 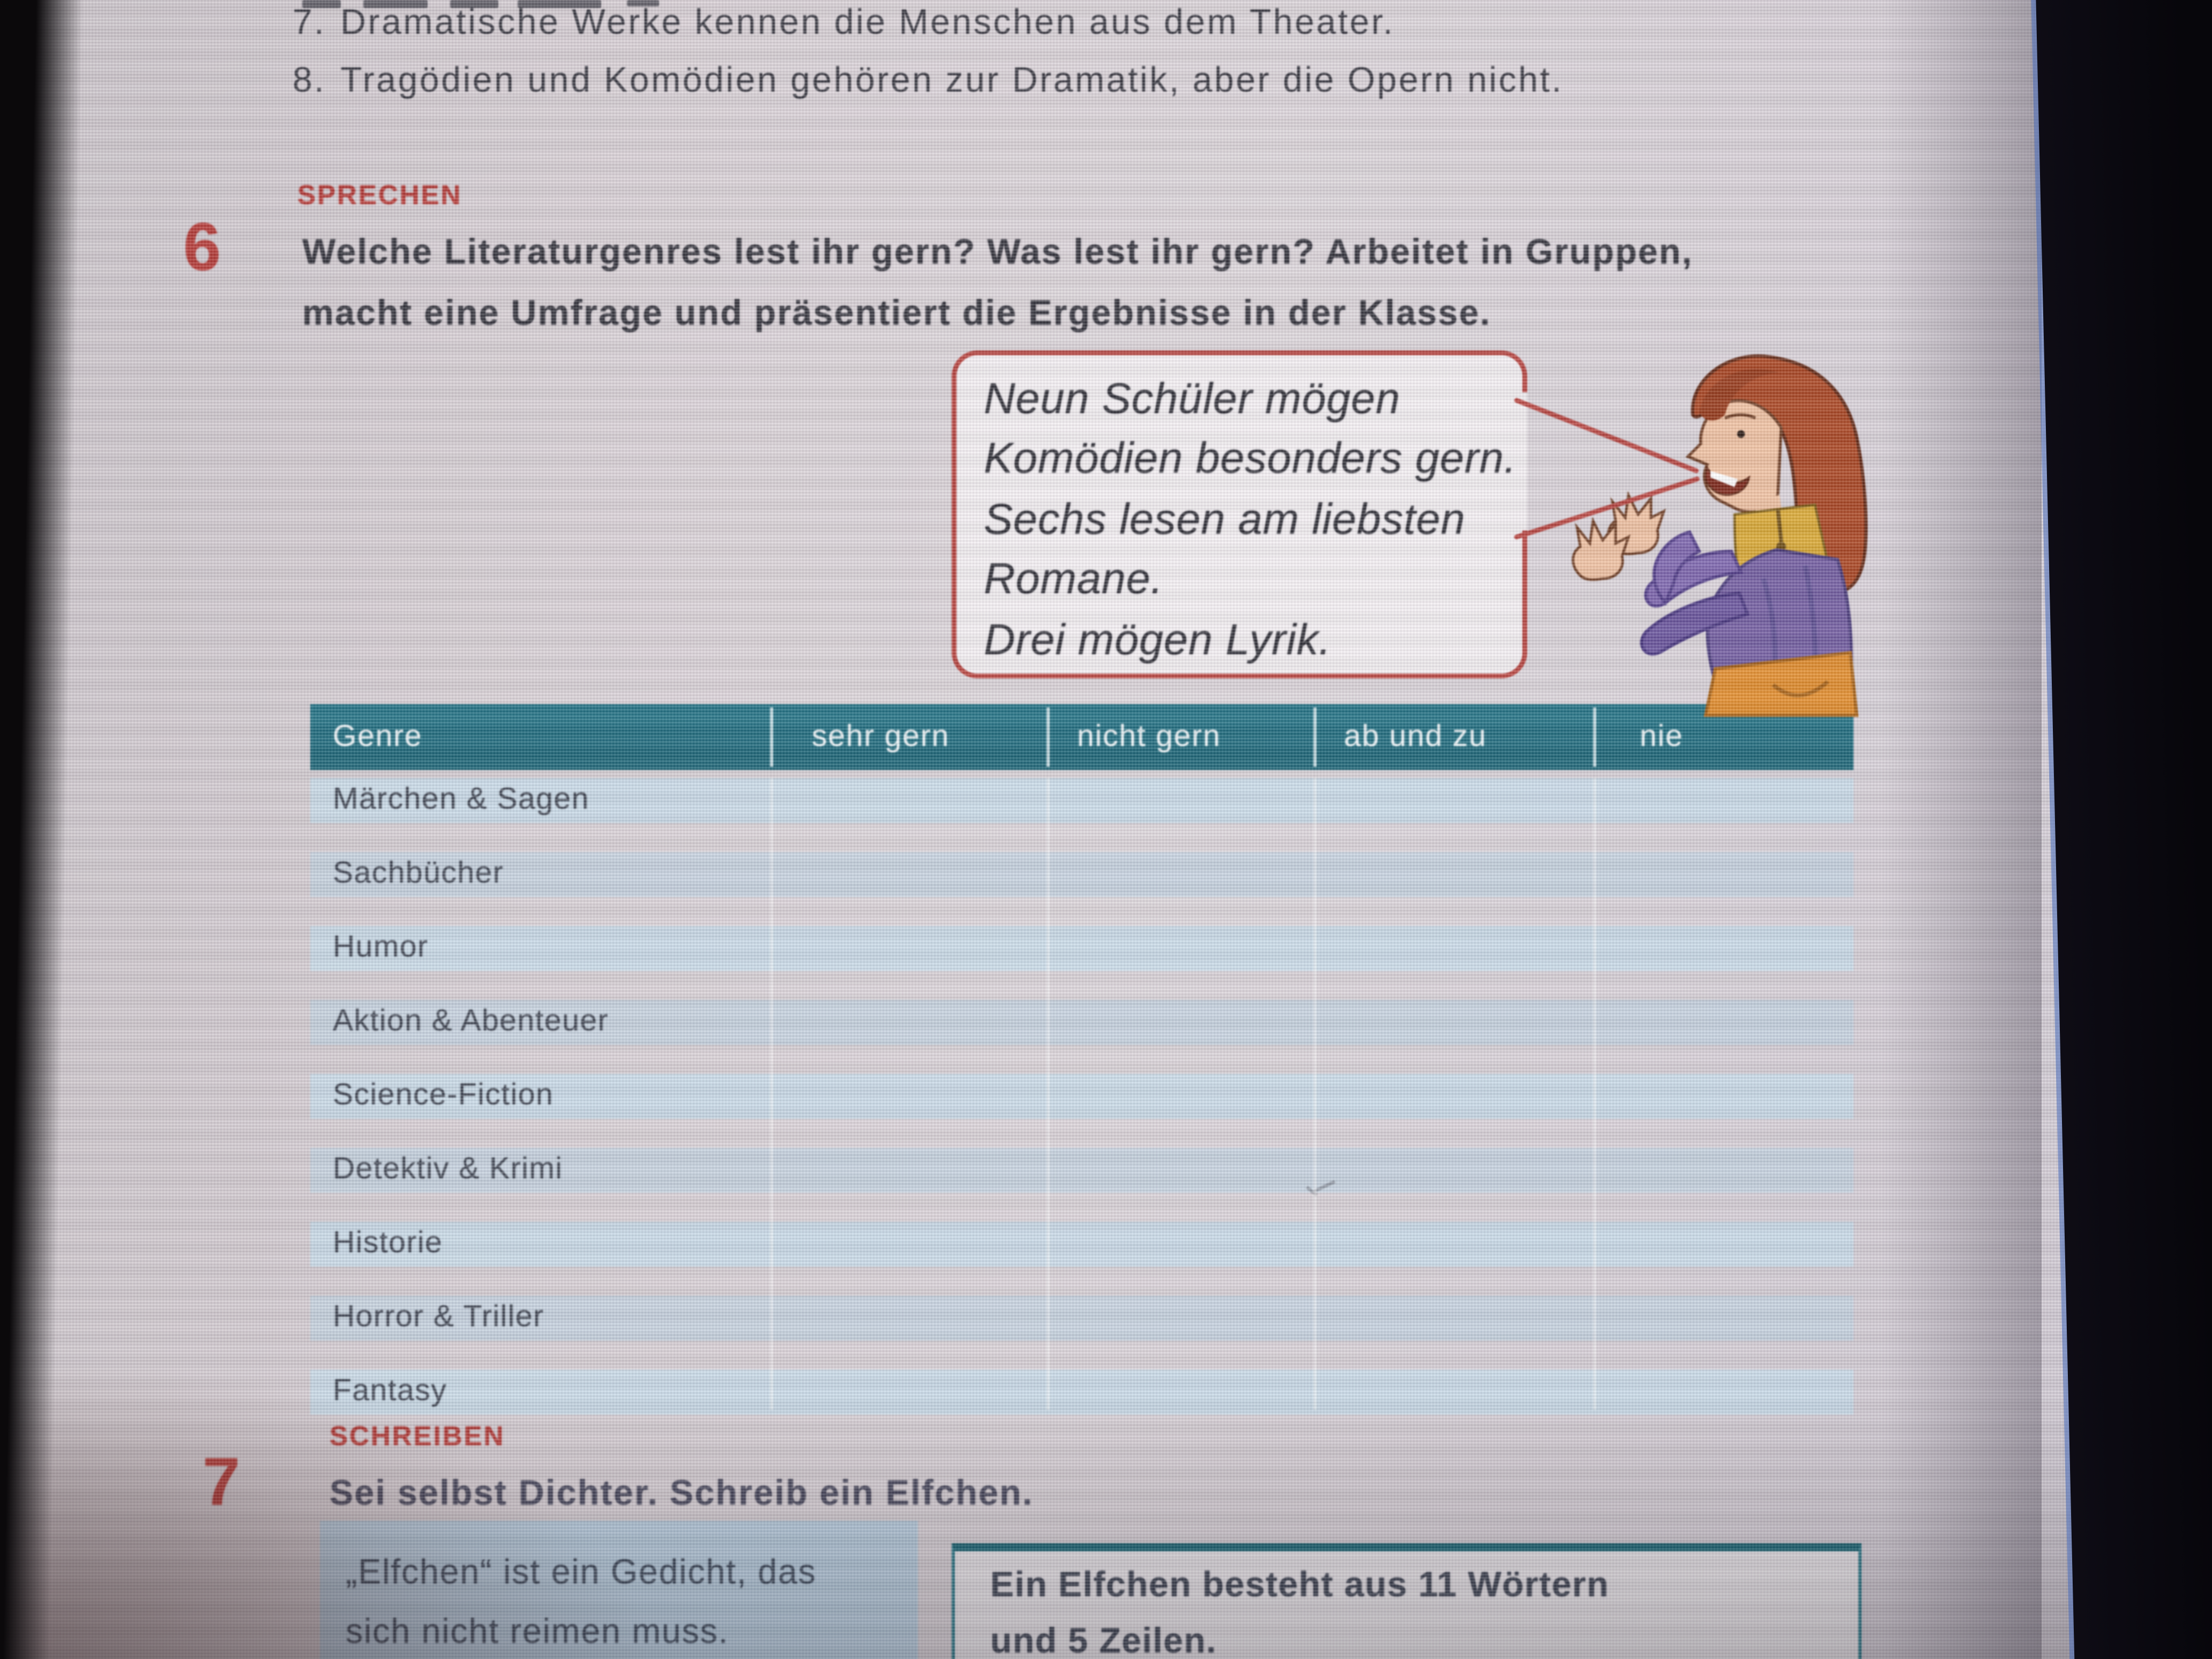 I want to click on header-ab-und-zu: ab und zu, so click(x=1415, y=737).